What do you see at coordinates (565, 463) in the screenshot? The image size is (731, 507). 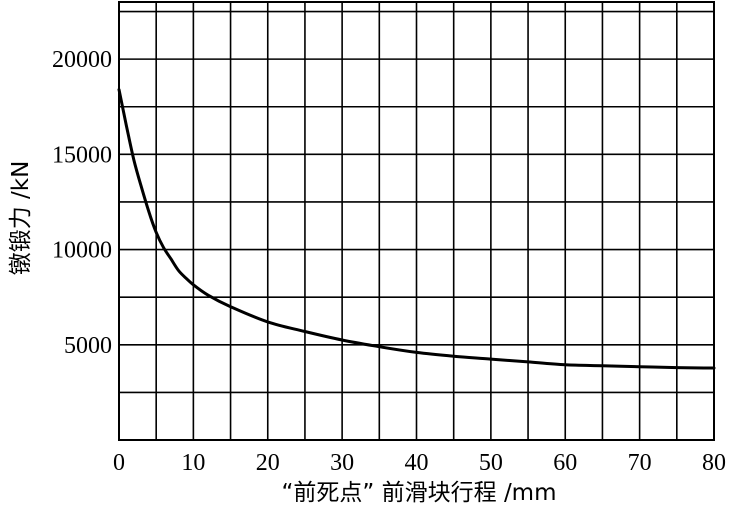 I see `x-tick-label: 60` at bounding box center [565, 463].